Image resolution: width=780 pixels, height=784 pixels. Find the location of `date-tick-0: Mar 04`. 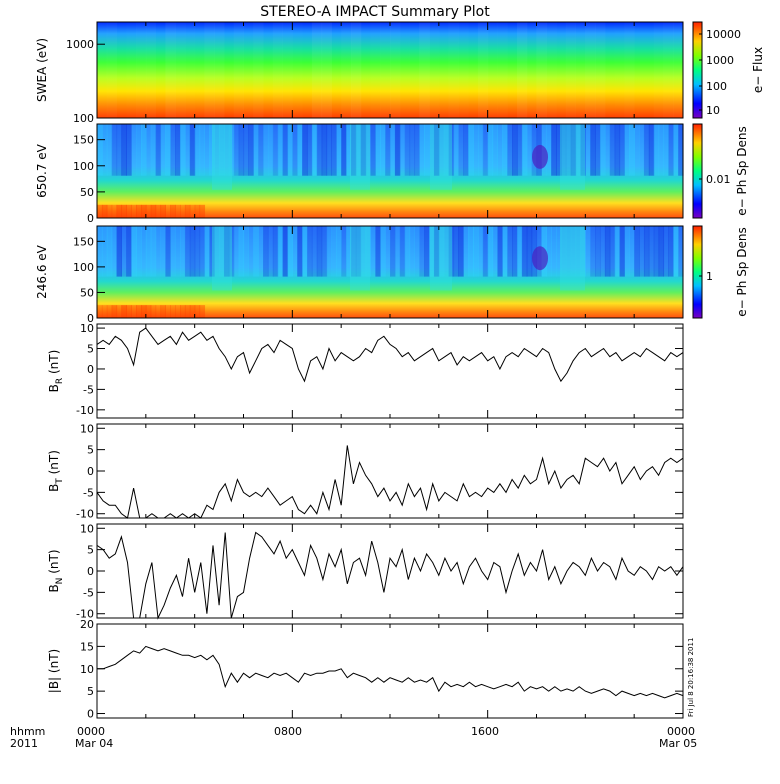

date-tick-0: Mar 04 is located at coordinates (94, 743).